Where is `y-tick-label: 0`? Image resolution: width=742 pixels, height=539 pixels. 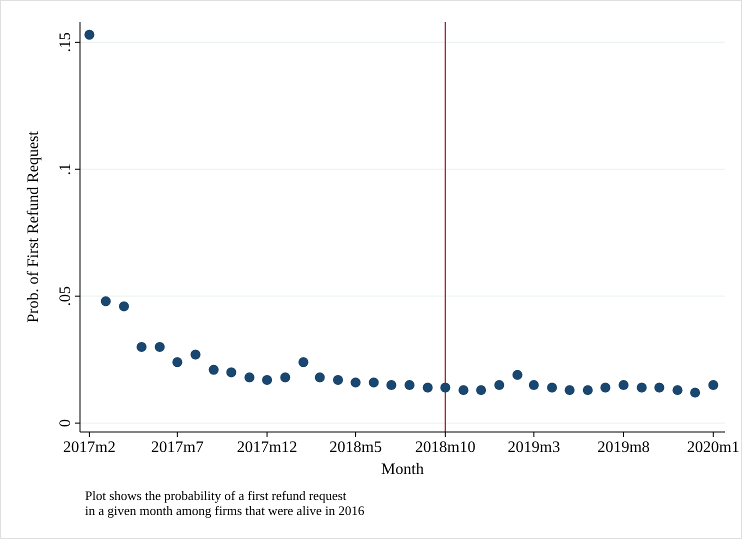 y-tick-label: 0 is located at coordinates (65, 423).